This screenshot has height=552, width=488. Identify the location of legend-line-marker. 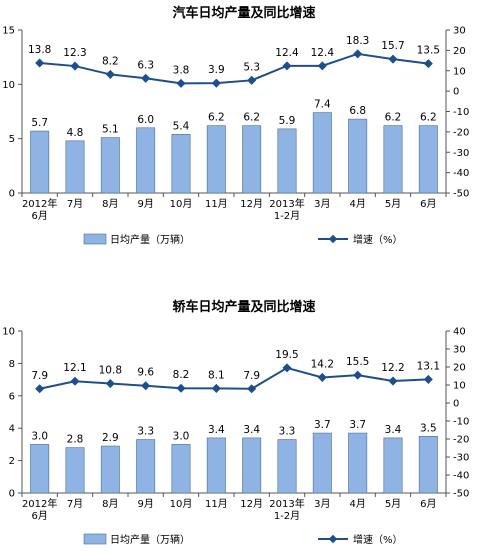
(333, 539).